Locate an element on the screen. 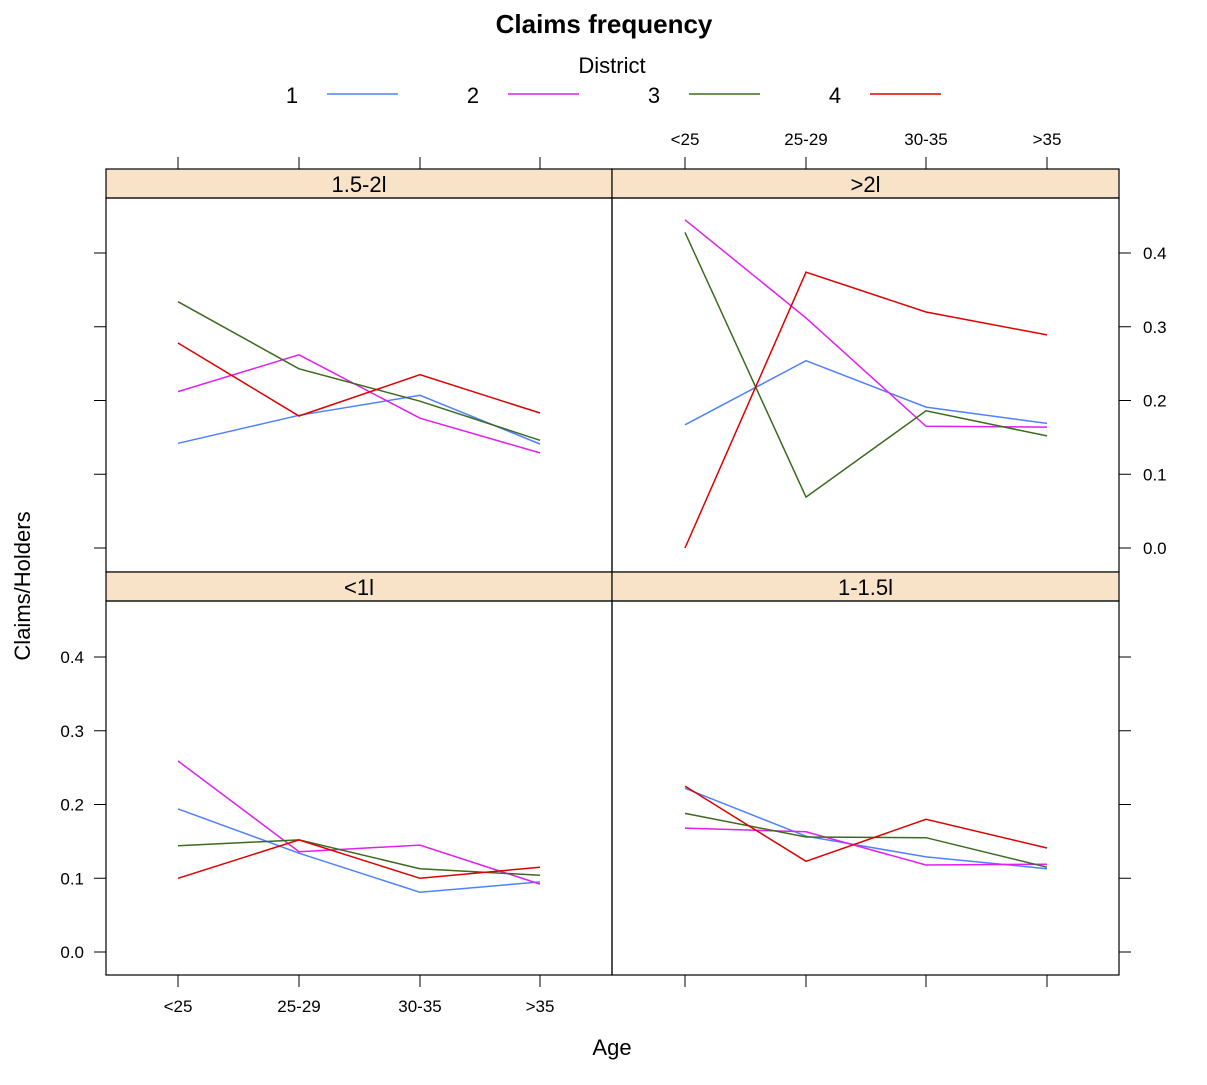 This screenshot has height=1085, width=1207. panel-strip-label: 1.5-2l is located at coordinates (358, 184).